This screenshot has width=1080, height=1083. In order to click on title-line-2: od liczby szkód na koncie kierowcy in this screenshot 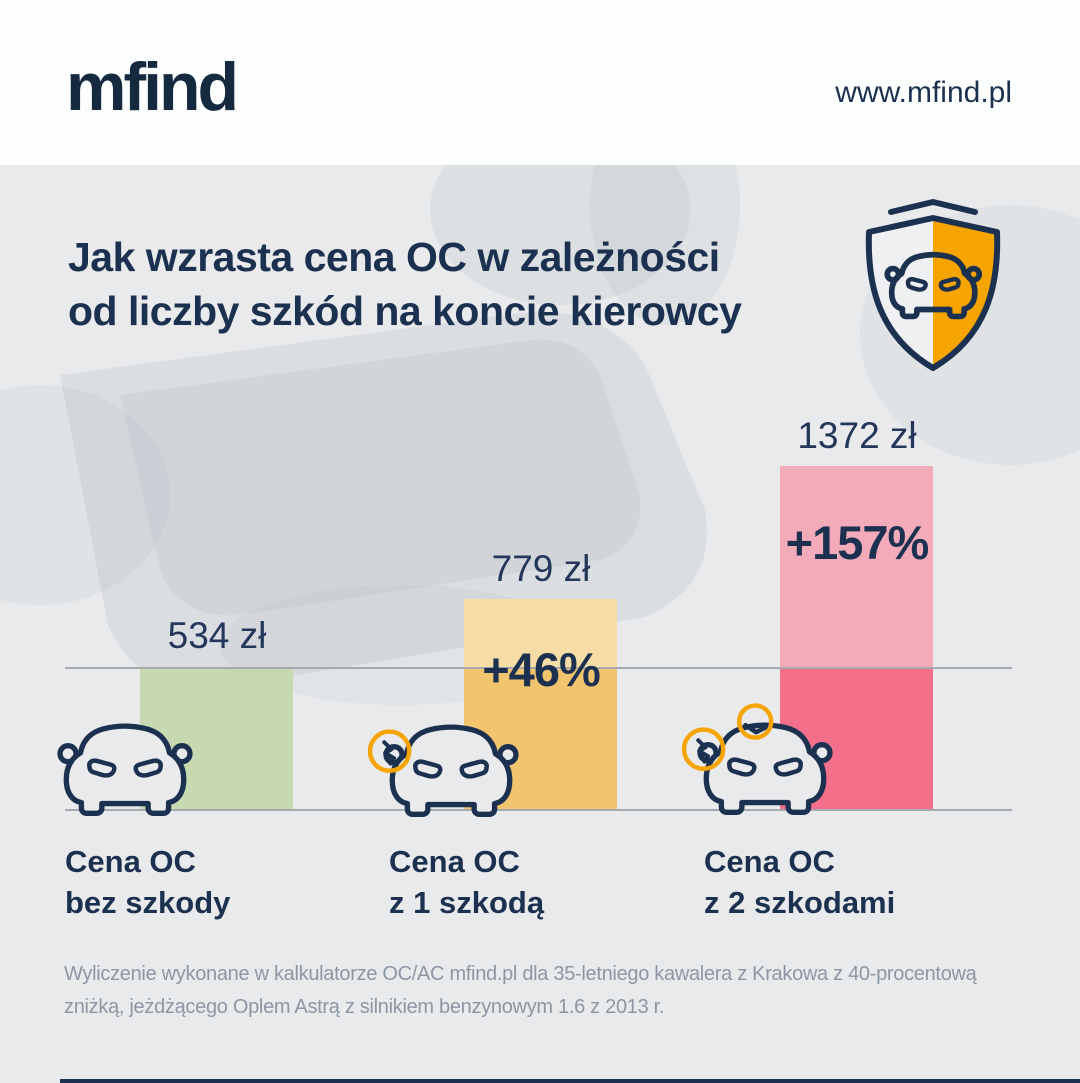, I will do `click(405, 311)`.